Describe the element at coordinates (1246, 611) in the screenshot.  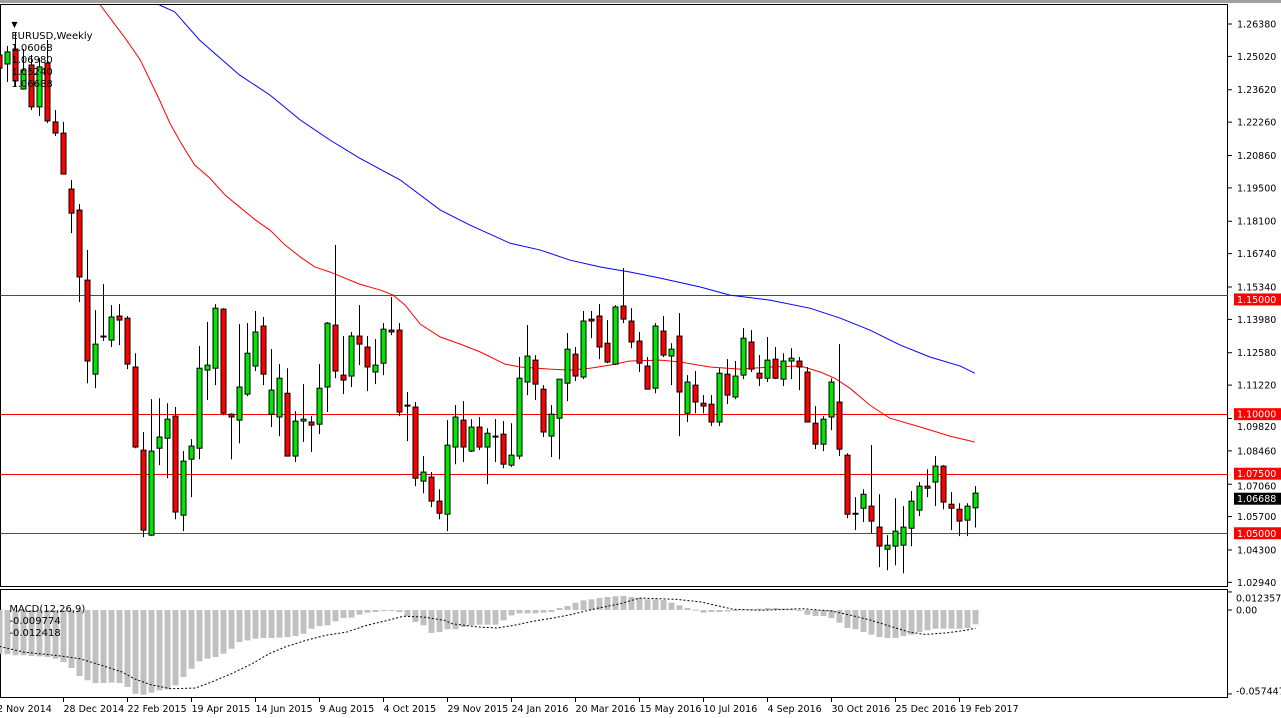
I see `macd-tick-label: 0.00` at that location.